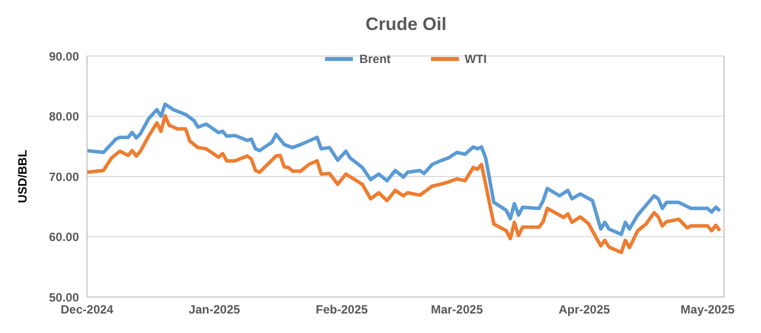 The image size is (761, 333). I want to click on x-tick-label: Apr-2025, so click(584, 309).